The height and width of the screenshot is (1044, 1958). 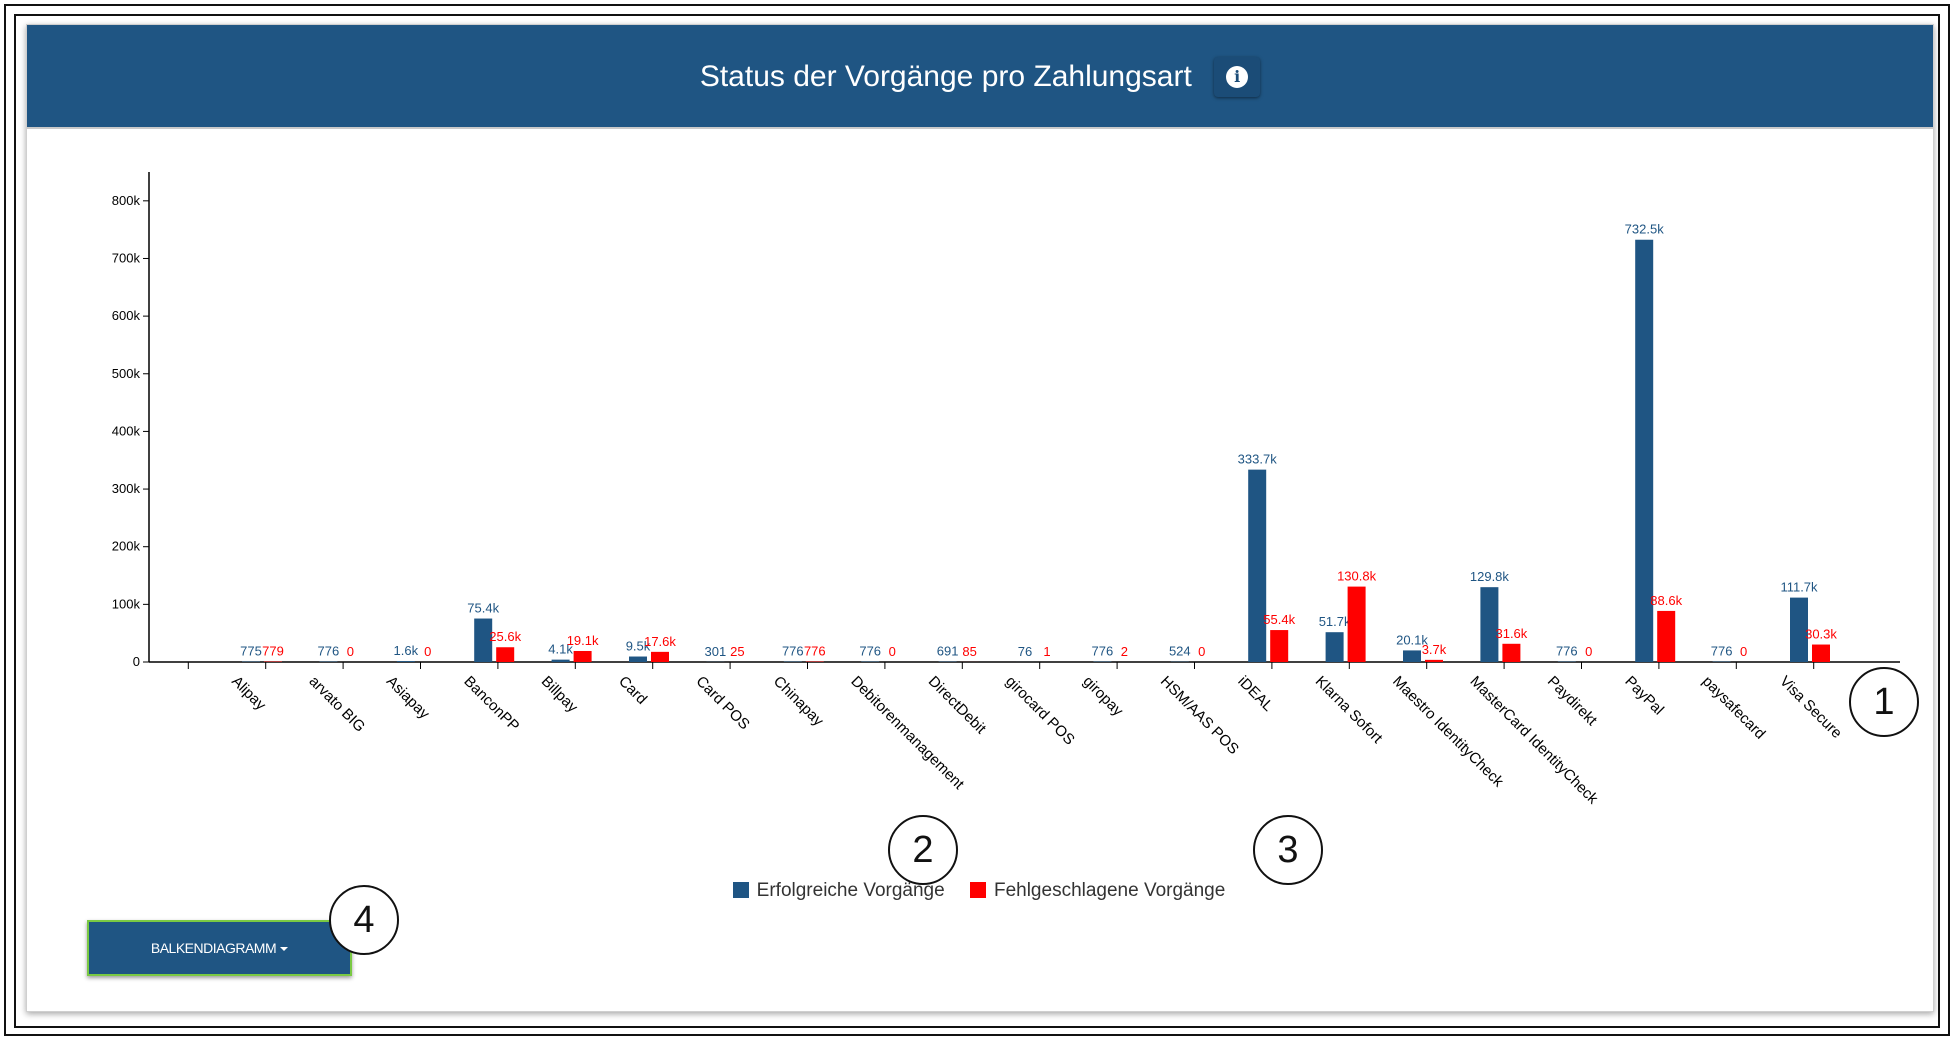 What do you see at coordinates (248, 693) in the screenshot?
I see `x-tick-label: Alipay` at bounding box center [248, 693].